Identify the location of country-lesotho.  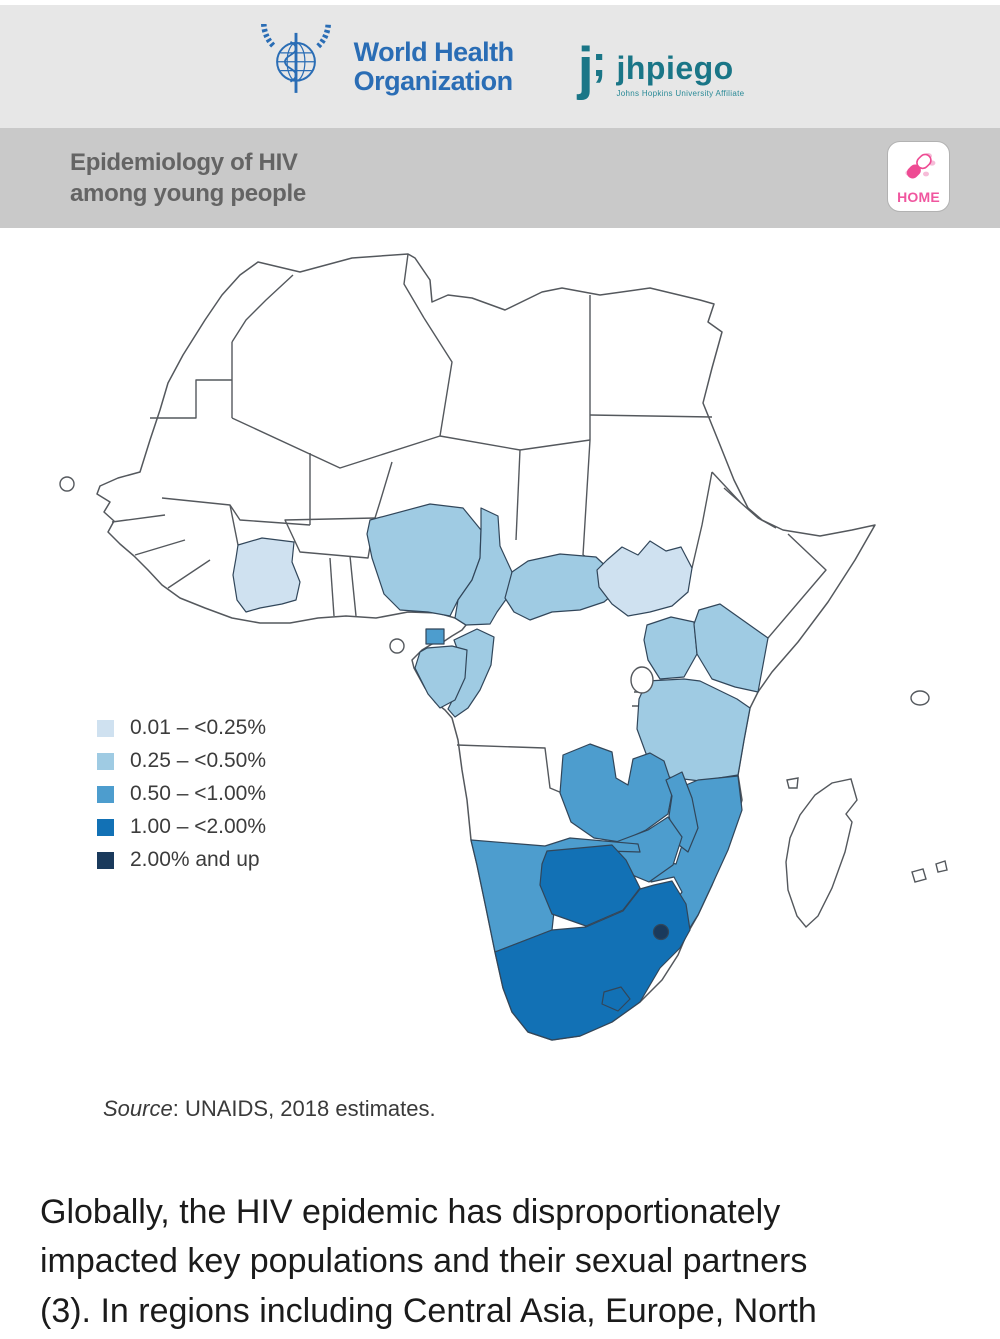
(616, 999).